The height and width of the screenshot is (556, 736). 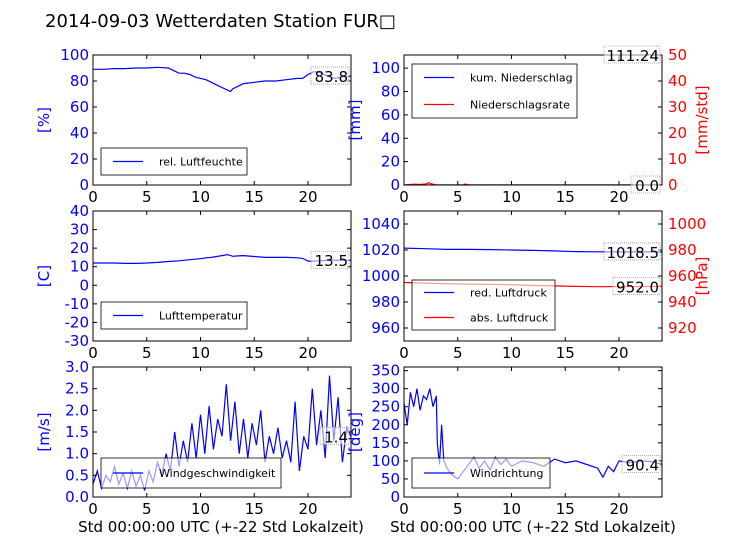 I want to click on y-axis-label: [C], so click(x=44, y=276).